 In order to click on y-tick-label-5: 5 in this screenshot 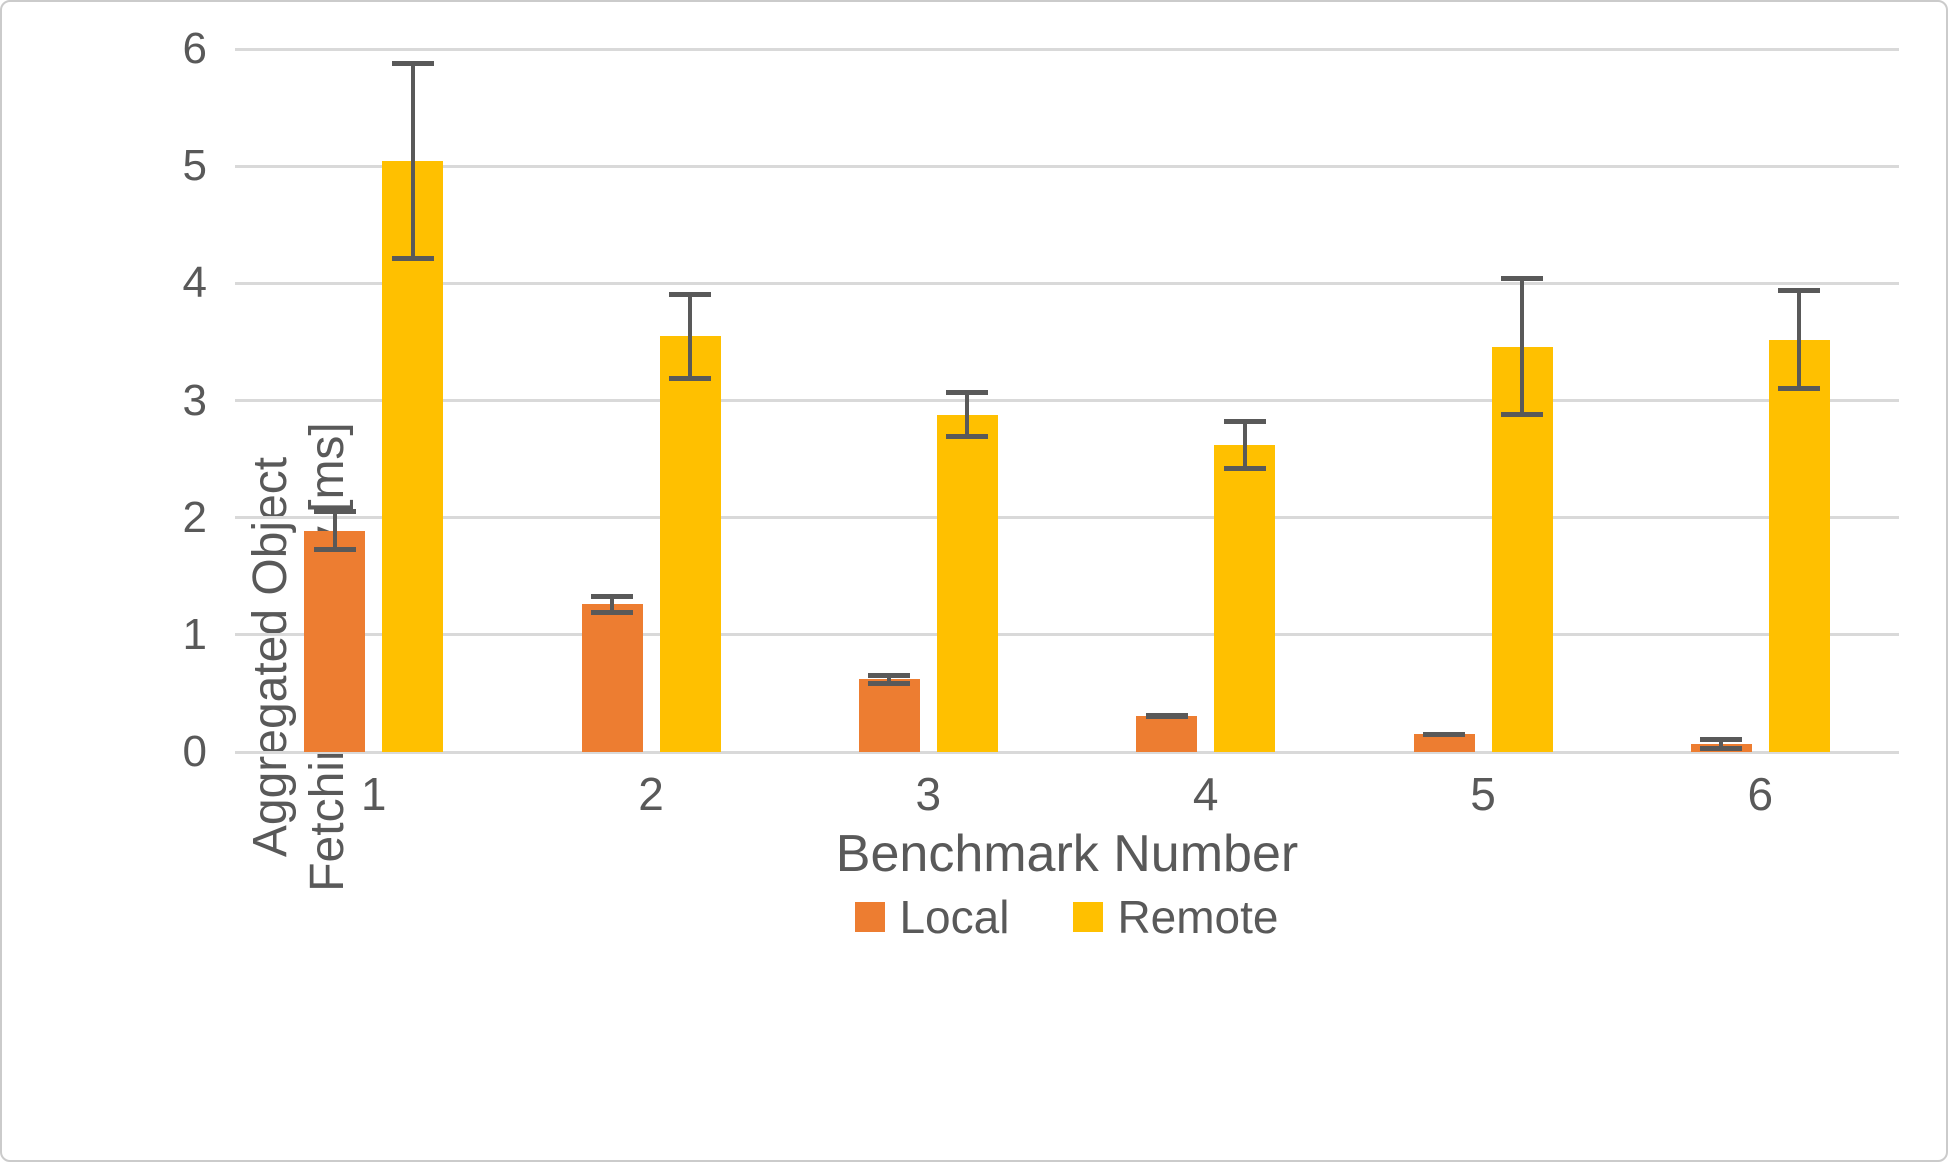, I will do `click(194, 166)`.